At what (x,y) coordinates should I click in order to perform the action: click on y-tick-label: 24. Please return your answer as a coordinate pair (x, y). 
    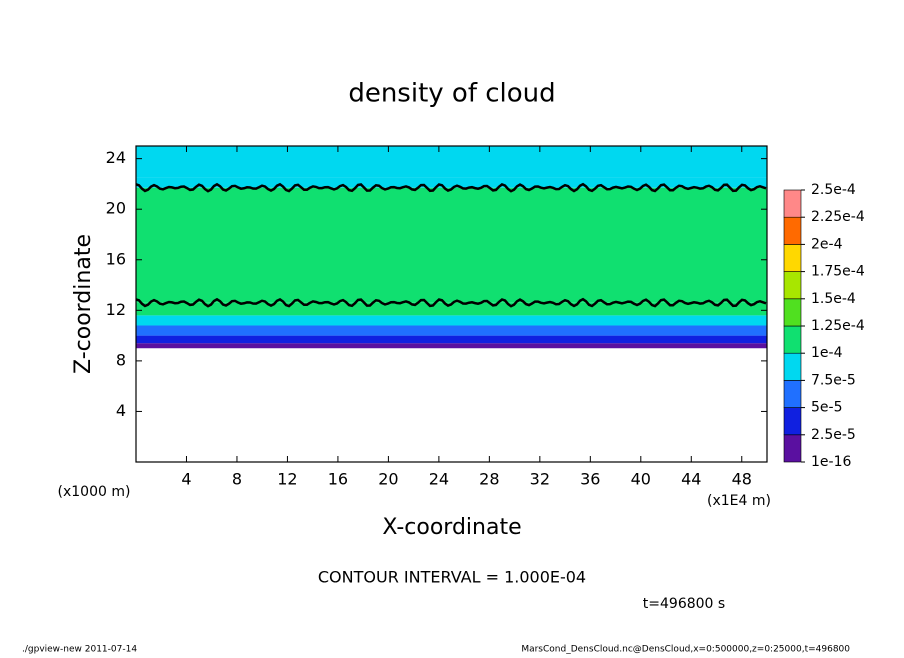
    Looking at the image, I should click on (116, 157).